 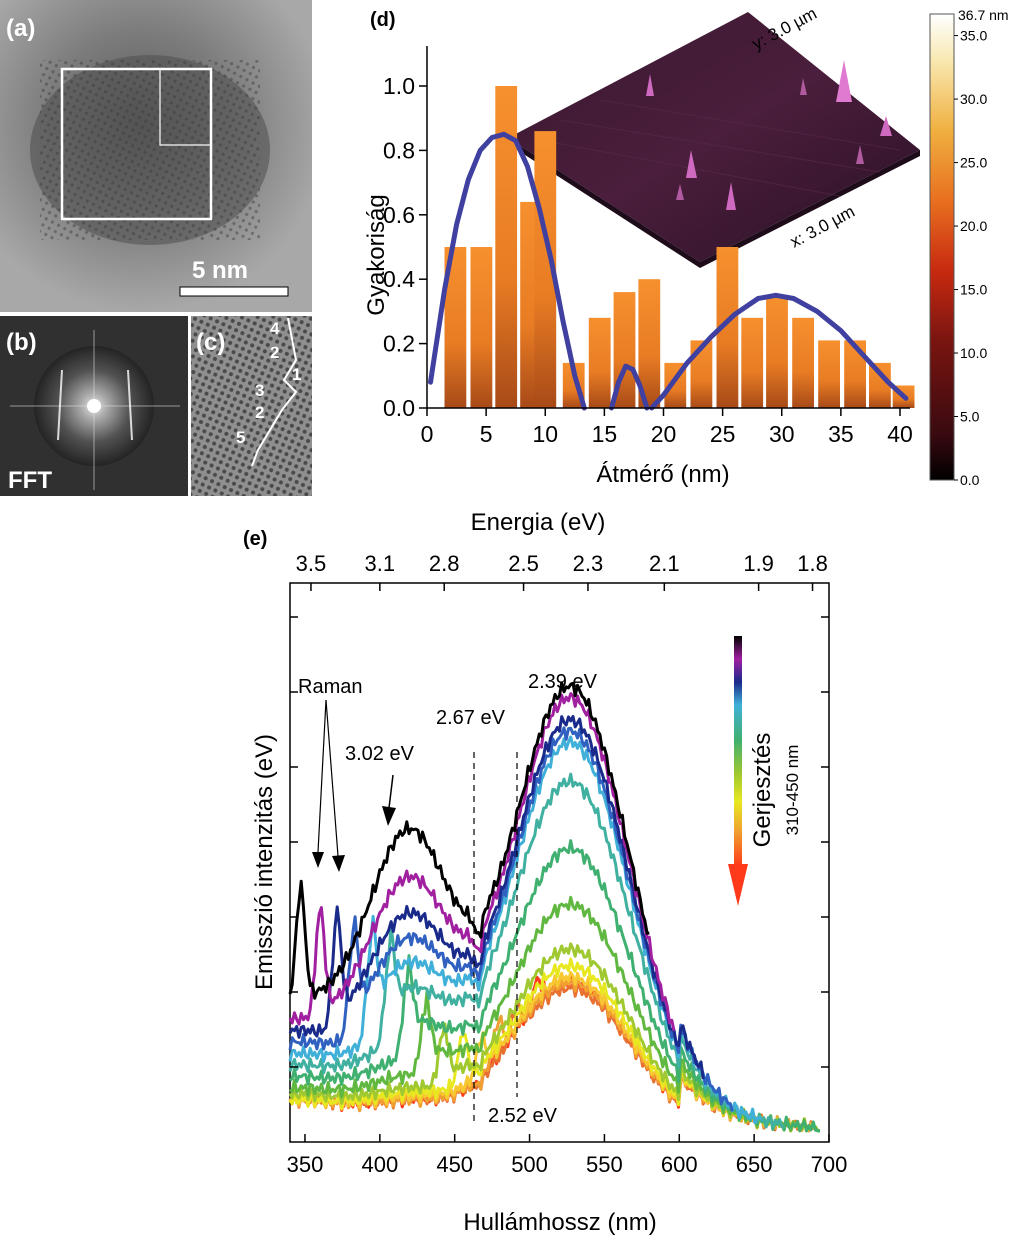 I want to click on fft-center-spot, so click(x=94, y=406).